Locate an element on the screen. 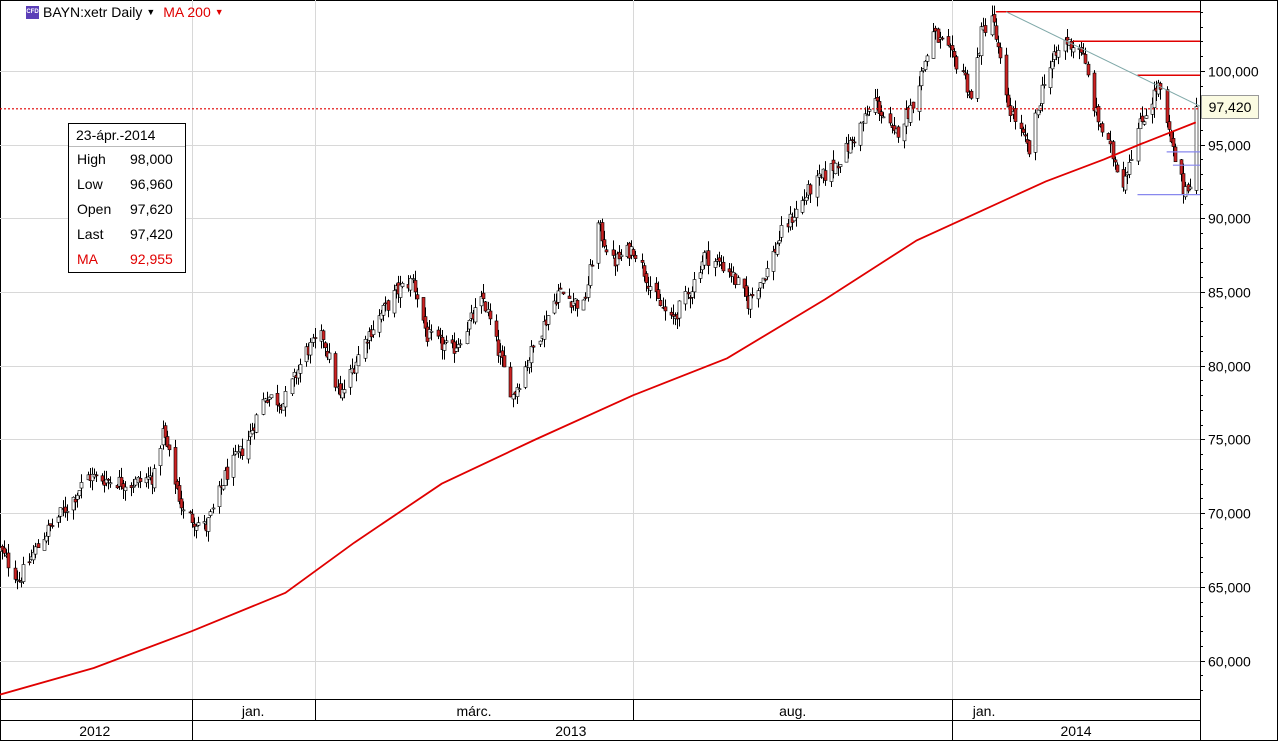 Image resolution: width=1278 pixels, height=741 pixels. month-label: jan. is located at coordinates (253, 711).